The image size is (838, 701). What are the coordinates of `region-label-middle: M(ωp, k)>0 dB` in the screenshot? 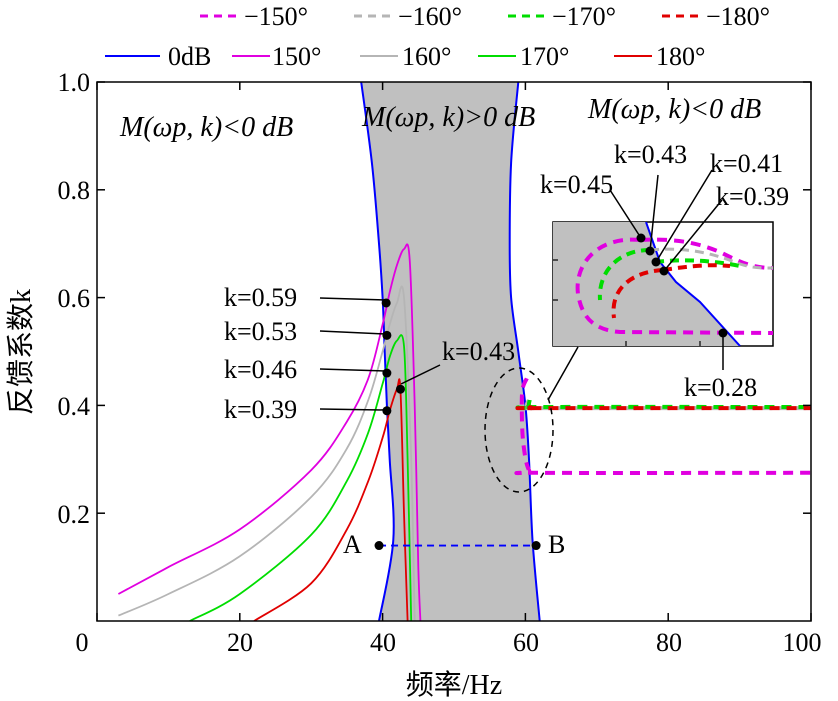 It's located at (448, 117).